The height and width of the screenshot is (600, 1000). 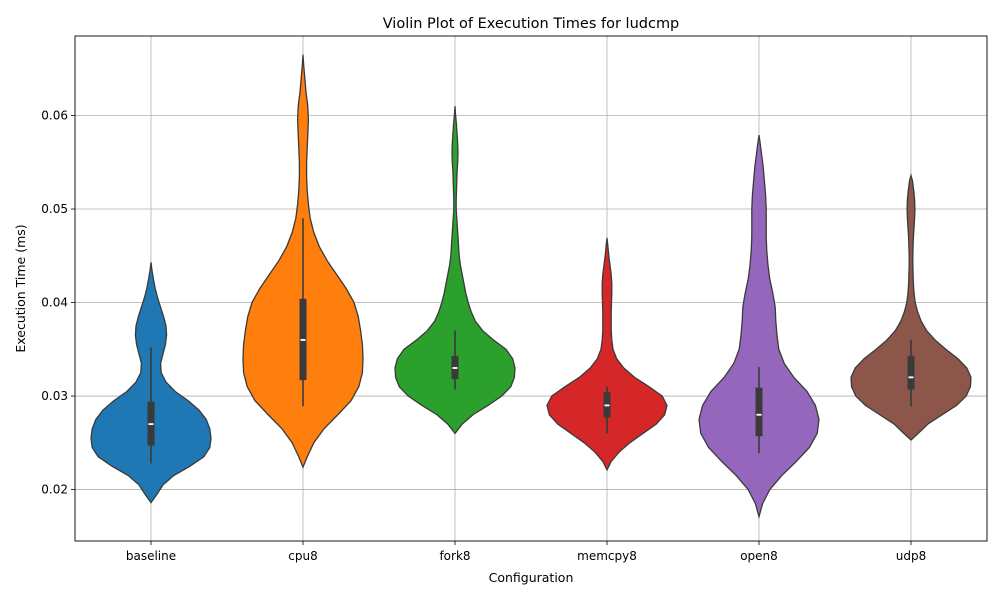 What do you see at coordinates (54, 209) in the screenshot?
I see `y-tick-label: 0.05` at bounding box center [54, 209].